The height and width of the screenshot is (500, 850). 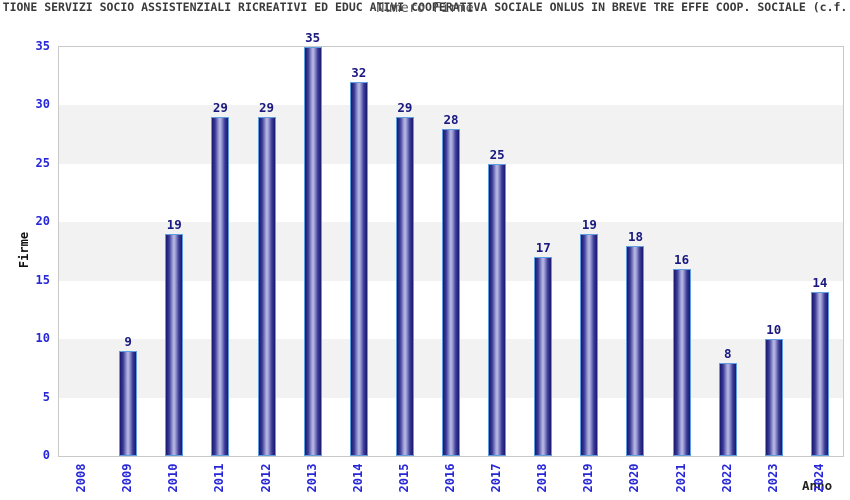 I want to click on y-tick-label: 15, so click(x=42, y=279).